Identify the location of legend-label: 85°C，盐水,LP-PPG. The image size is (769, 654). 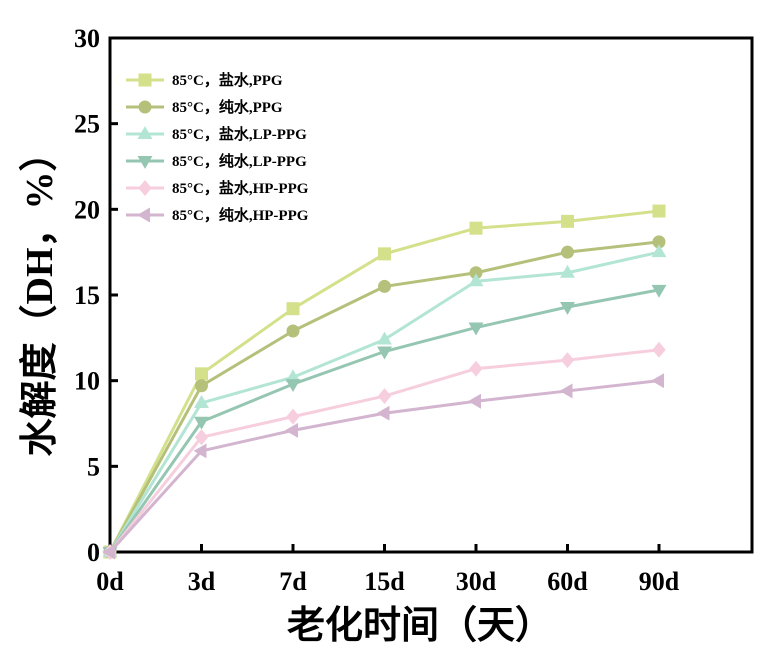
(239, 134).